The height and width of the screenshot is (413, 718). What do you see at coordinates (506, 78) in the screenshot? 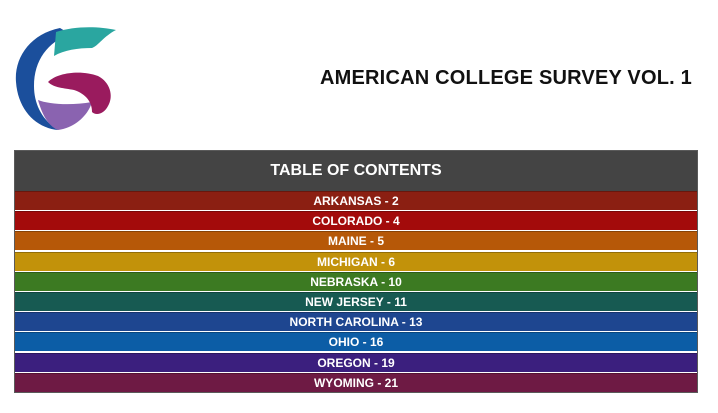
I see `document-title: AMERICAN COLLEGE SURVEY VOL. 1` at bounding box center [506, 78].